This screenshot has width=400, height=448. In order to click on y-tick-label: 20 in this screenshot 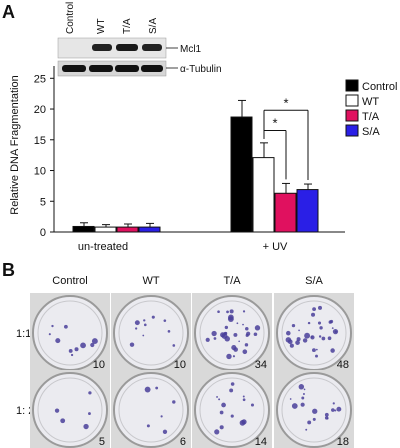, I will do `click(40, 110)`.